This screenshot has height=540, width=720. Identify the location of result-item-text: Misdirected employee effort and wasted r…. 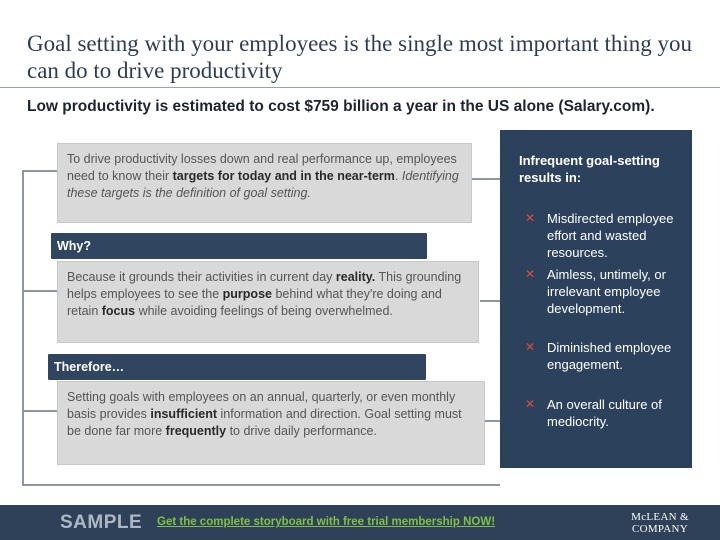
(610, 235).